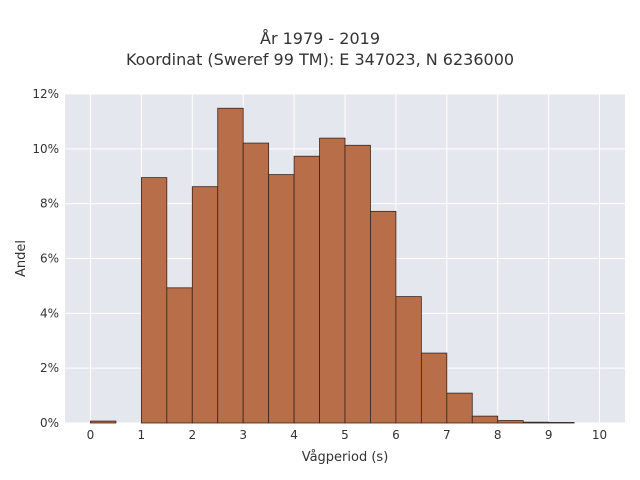 This screenshot has width=640, height=480. Describe the element at coordinates (447, 435) in the screenshot. I see `x-tick-label: 7` at that location.